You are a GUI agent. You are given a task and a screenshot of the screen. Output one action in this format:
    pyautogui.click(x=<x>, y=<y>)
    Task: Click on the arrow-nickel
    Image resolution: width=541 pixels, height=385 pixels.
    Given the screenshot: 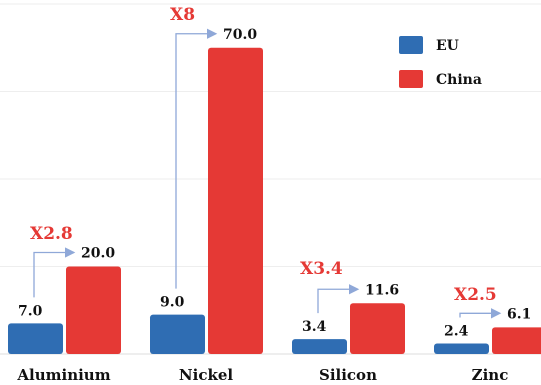 What is the action you would take?
    pyautogui.click(x=196, y=158)
    